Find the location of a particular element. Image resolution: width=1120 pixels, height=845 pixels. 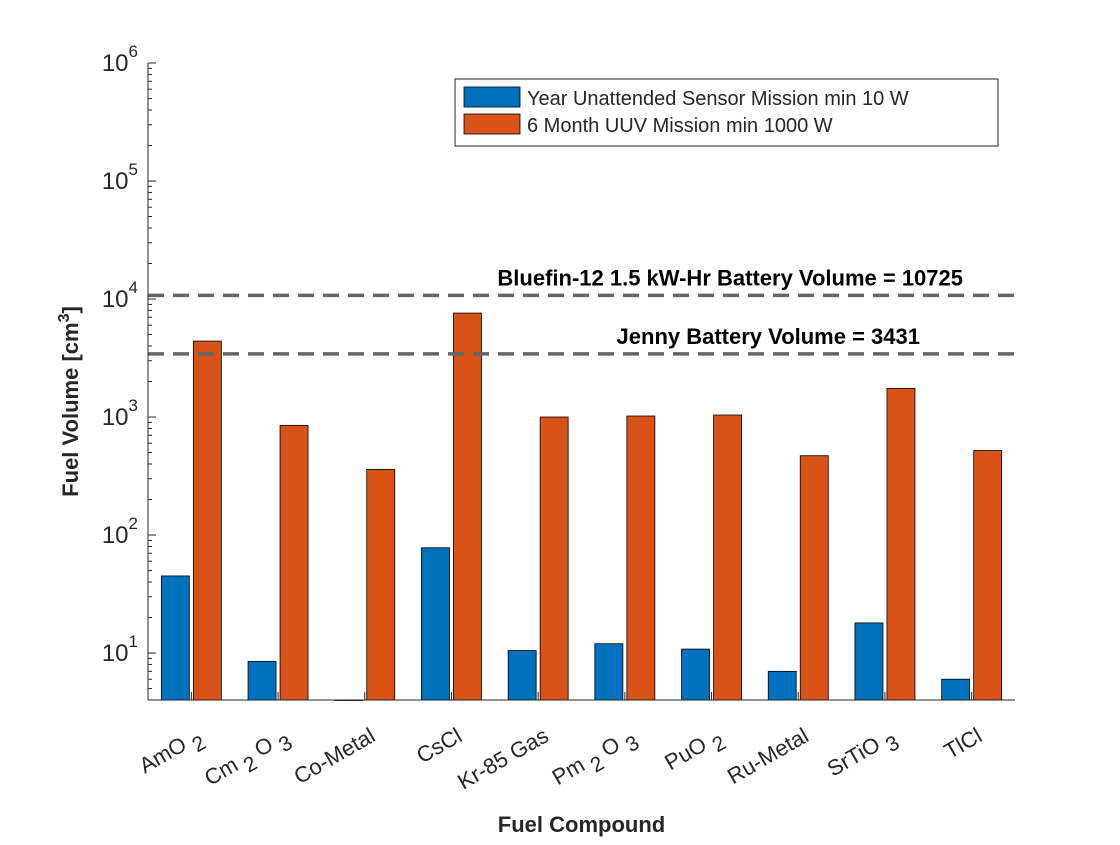

legend-label-1: 6 Month UUV Mission min 1000 W is located at coordinates (680, 126).